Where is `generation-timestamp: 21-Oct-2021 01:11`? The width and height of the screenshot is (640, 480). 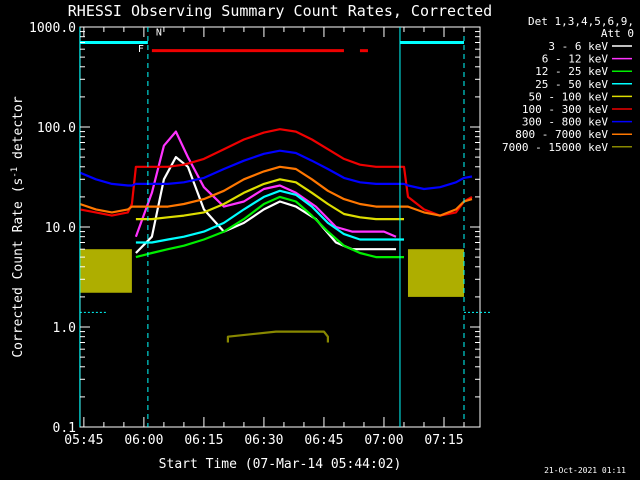 generation-timestamp: 21-Oct-2021 01:11 is located at coordinates (585, 470).